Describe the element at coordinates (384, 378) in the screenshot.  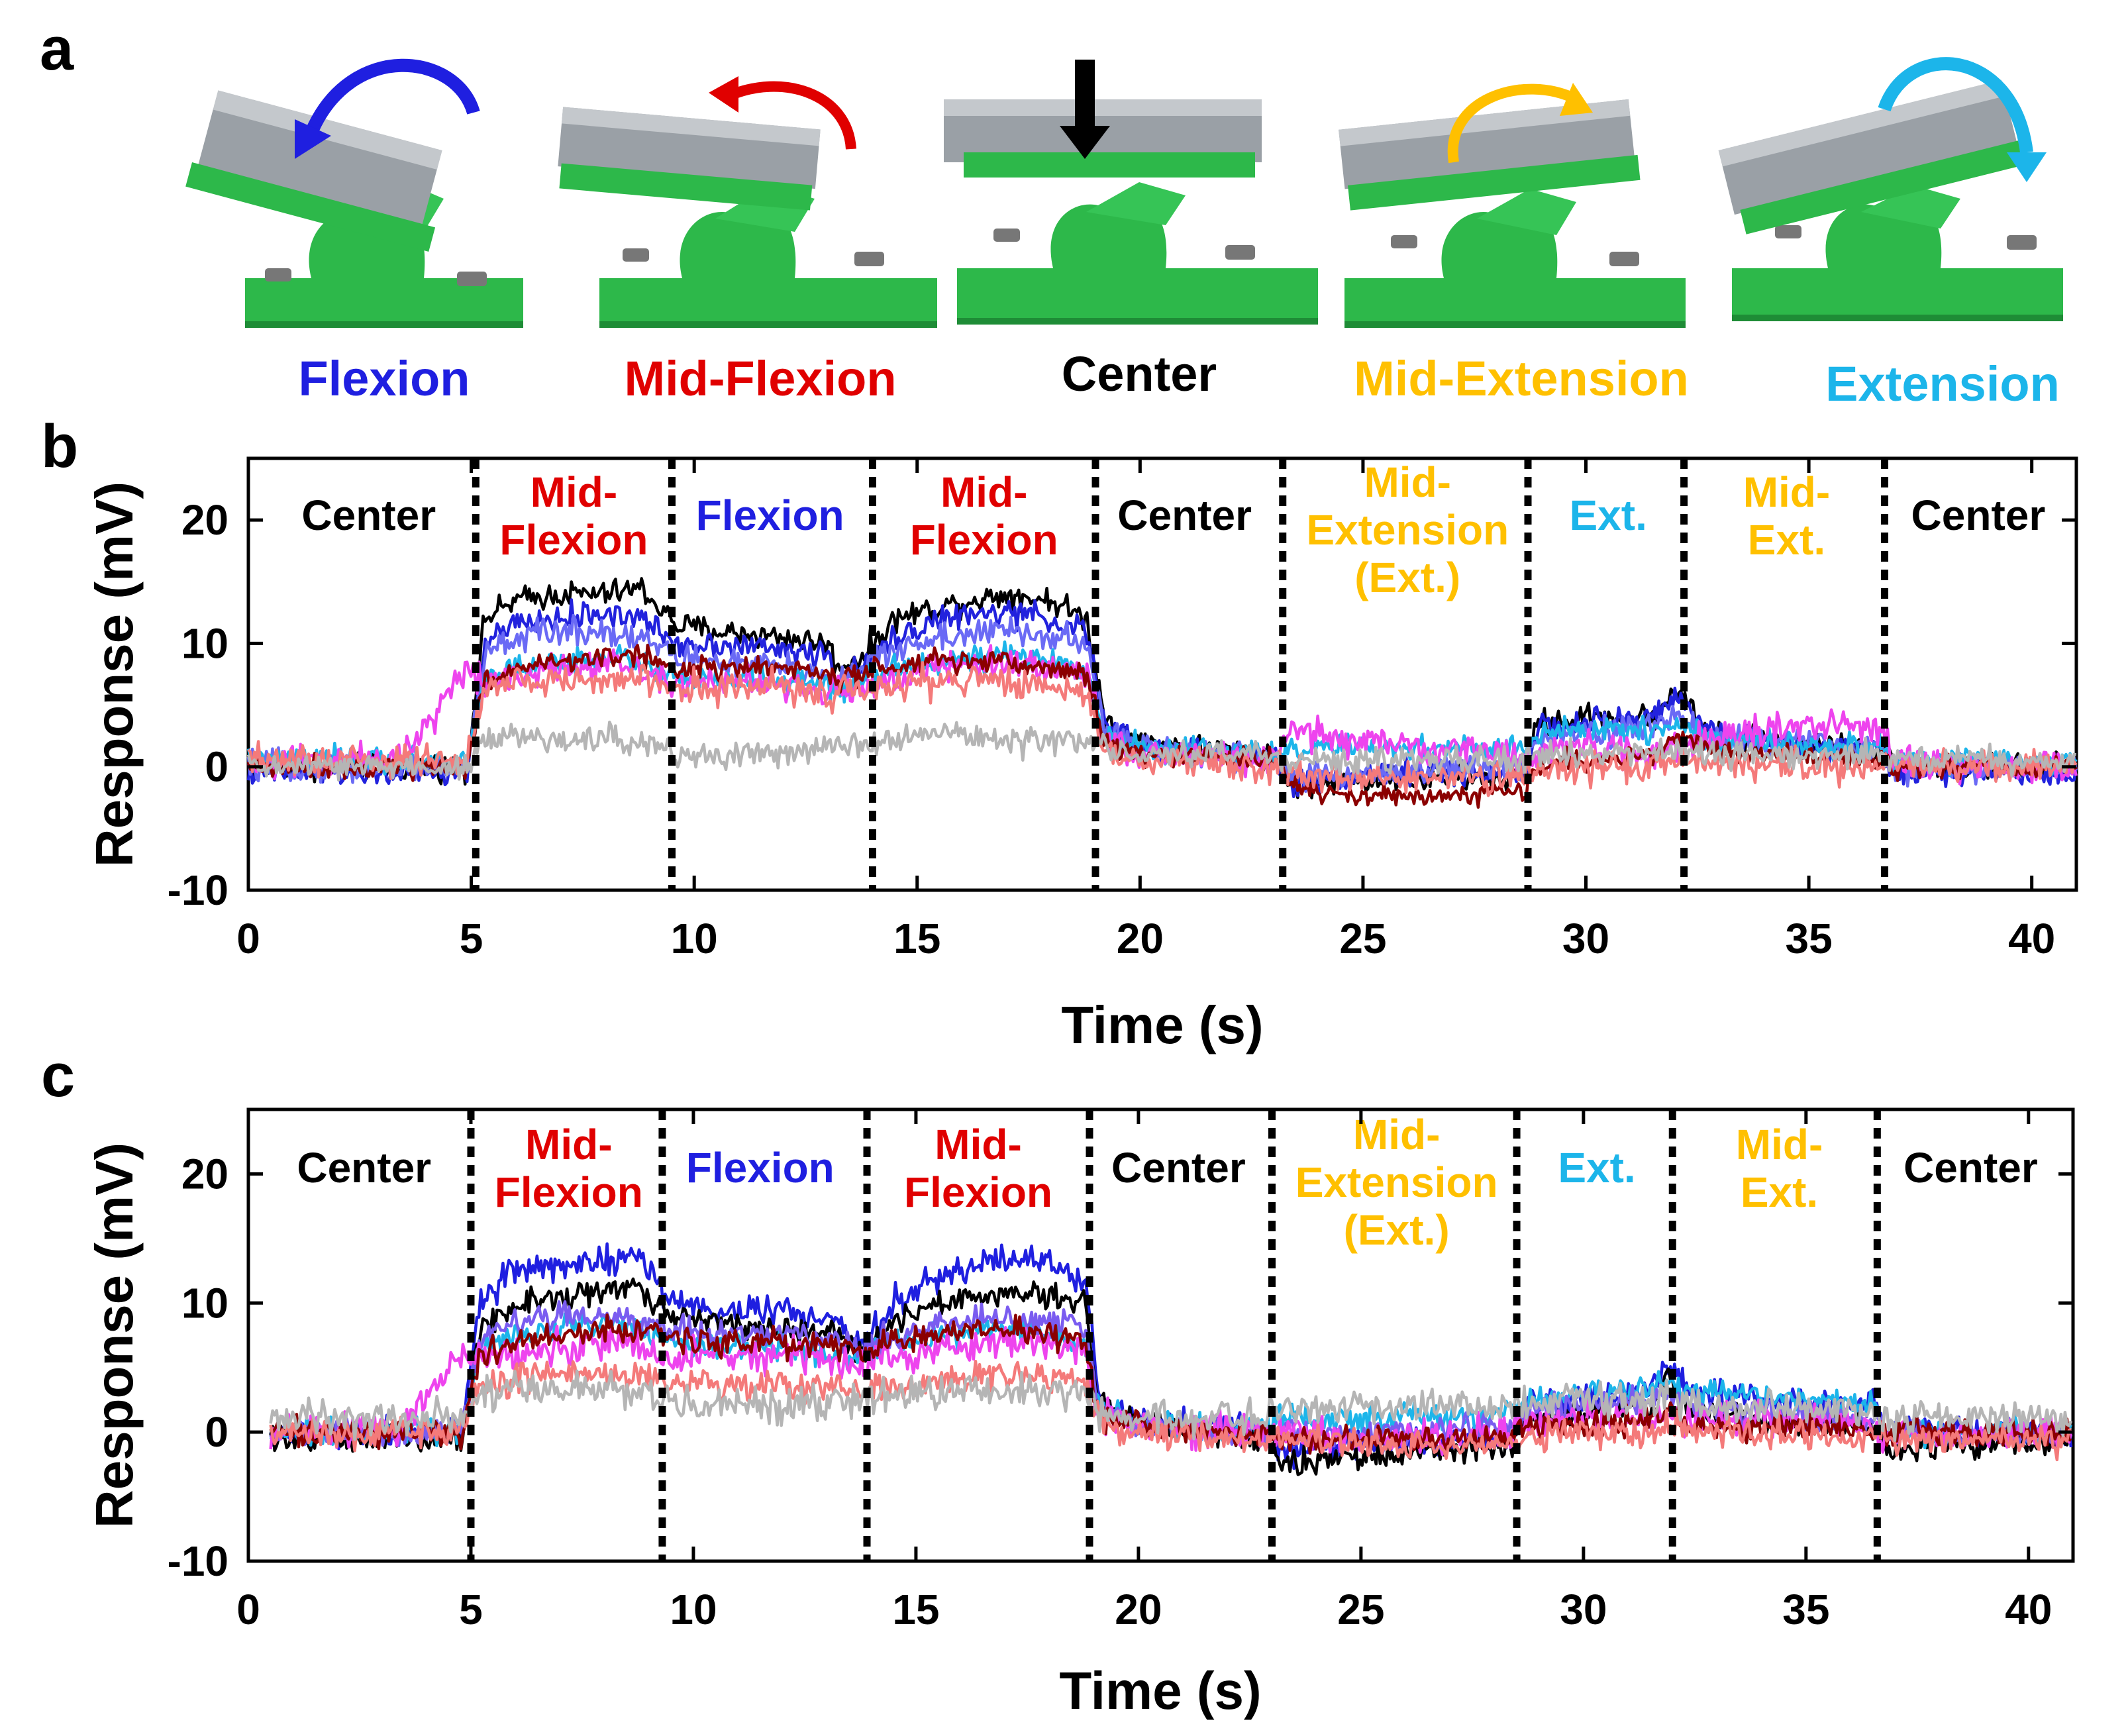
I see `photo-label-flexion: Flexion` at that location.